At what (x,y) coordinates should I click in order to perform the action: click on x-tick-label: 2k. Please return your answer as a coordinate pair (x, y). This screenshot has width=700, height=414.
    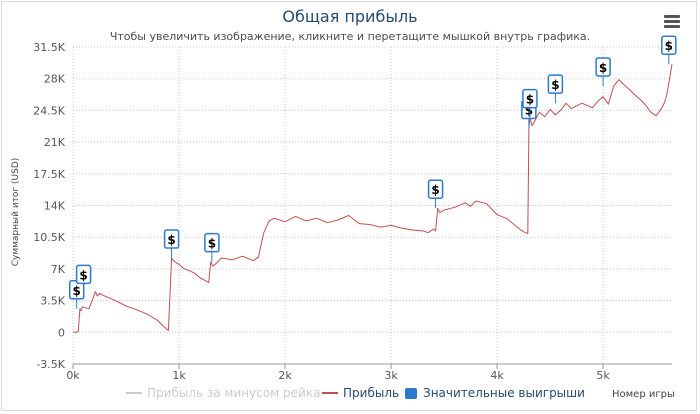
    Looking at the image, I should click on (285, 375).